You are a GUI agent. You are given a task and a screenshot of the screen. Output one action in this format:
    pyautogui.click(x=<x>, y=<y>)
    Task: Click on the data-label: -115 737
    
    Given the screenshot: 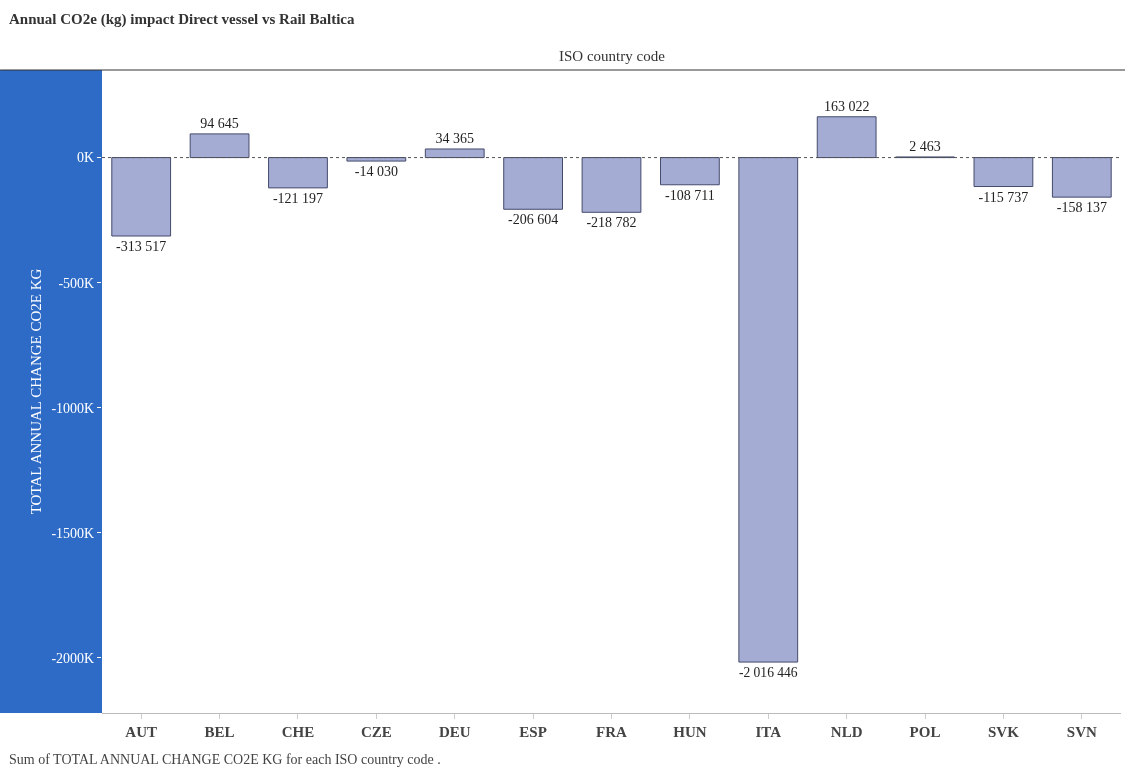 What is the action you would take?
    pyautogui.click(x=1003, y=197)
    